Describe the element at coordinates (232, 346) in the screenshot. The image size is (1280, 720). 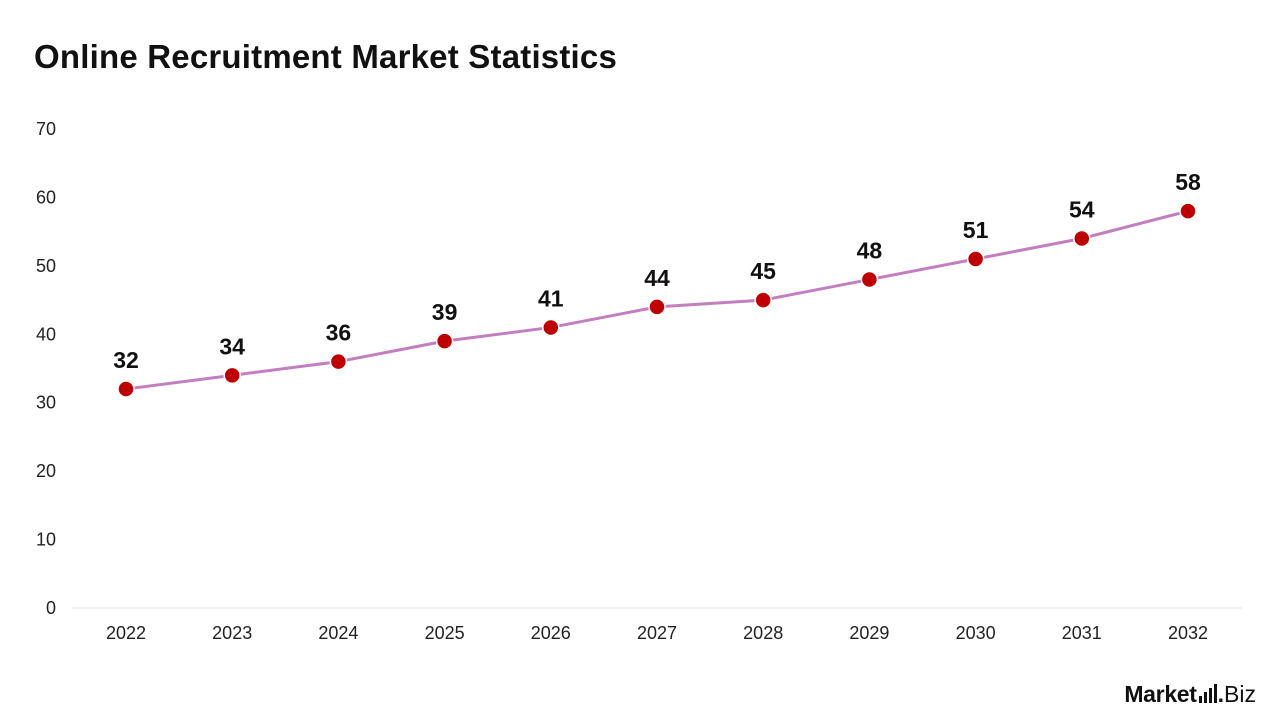
I see `data-label: 34` at that location.